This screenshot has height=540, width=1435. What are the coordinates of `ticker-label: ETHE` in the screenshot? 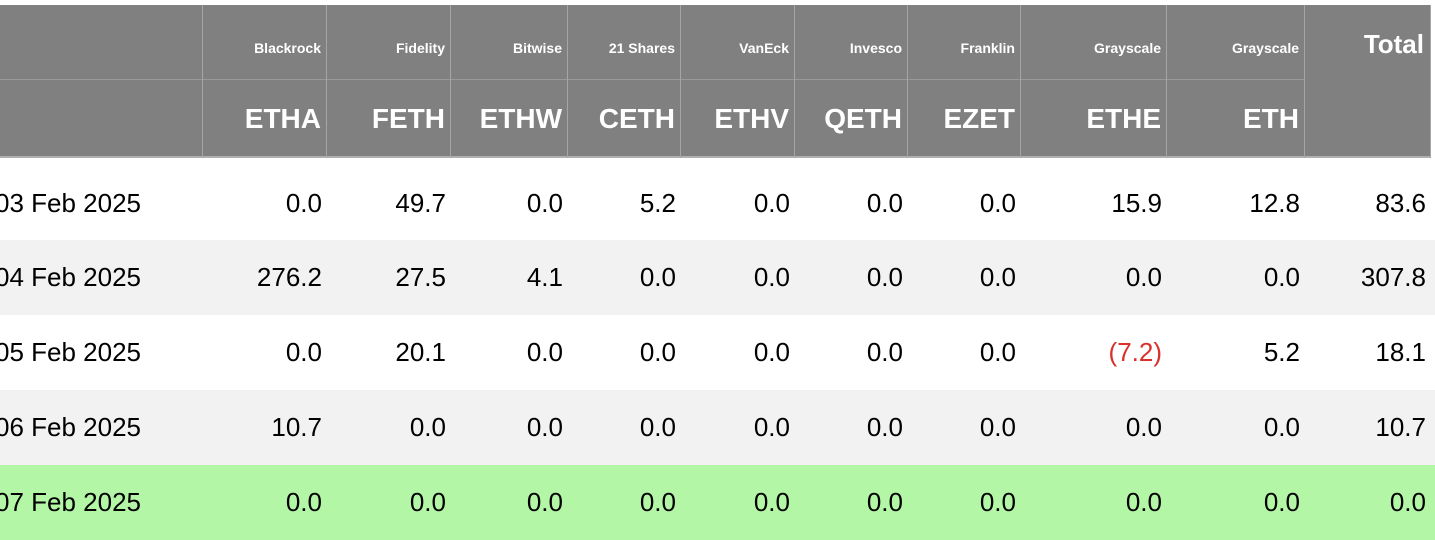 It's located at (1123, 118).